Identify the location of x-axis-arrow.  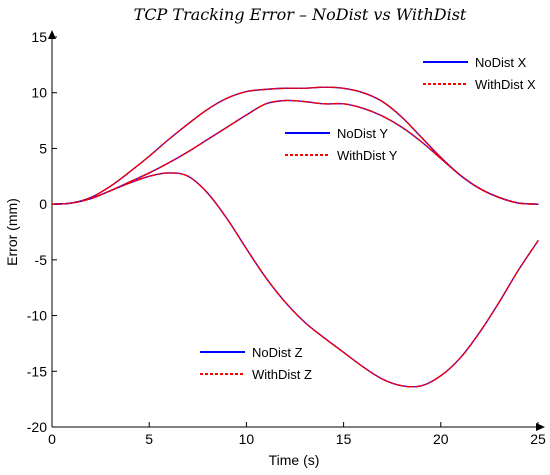
(540, 427).